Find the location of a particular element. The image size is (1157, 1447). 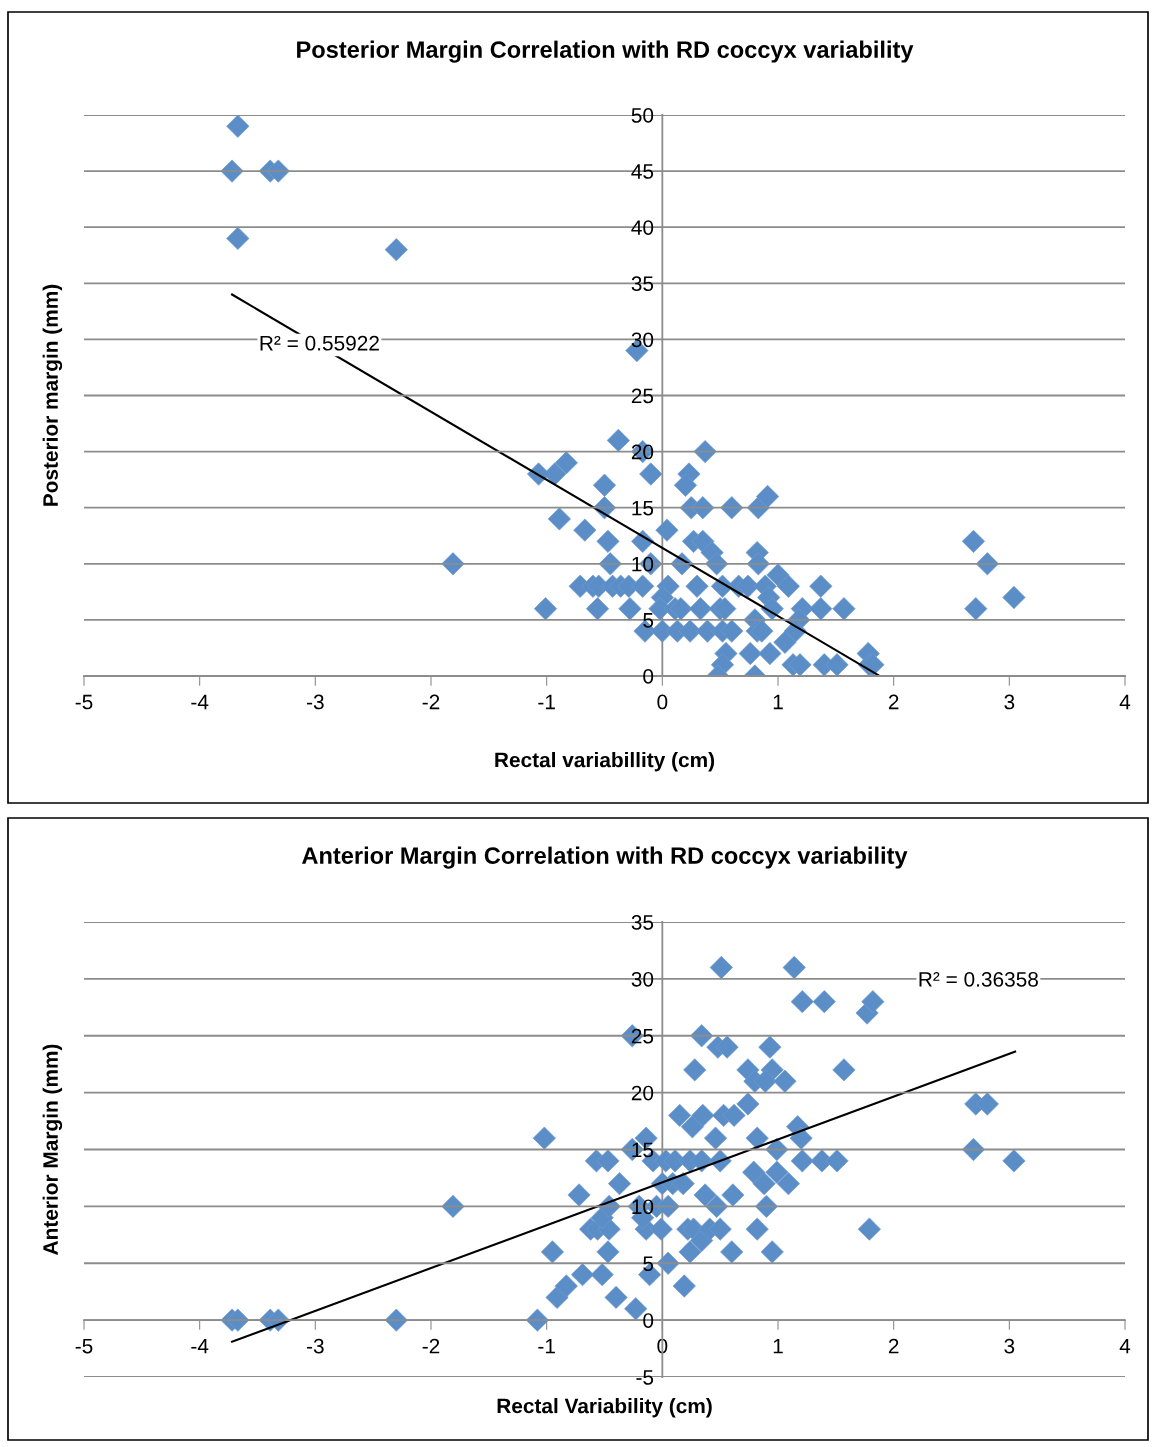

annotation: R² = 0.36358 is located at coordinates (978, 979).